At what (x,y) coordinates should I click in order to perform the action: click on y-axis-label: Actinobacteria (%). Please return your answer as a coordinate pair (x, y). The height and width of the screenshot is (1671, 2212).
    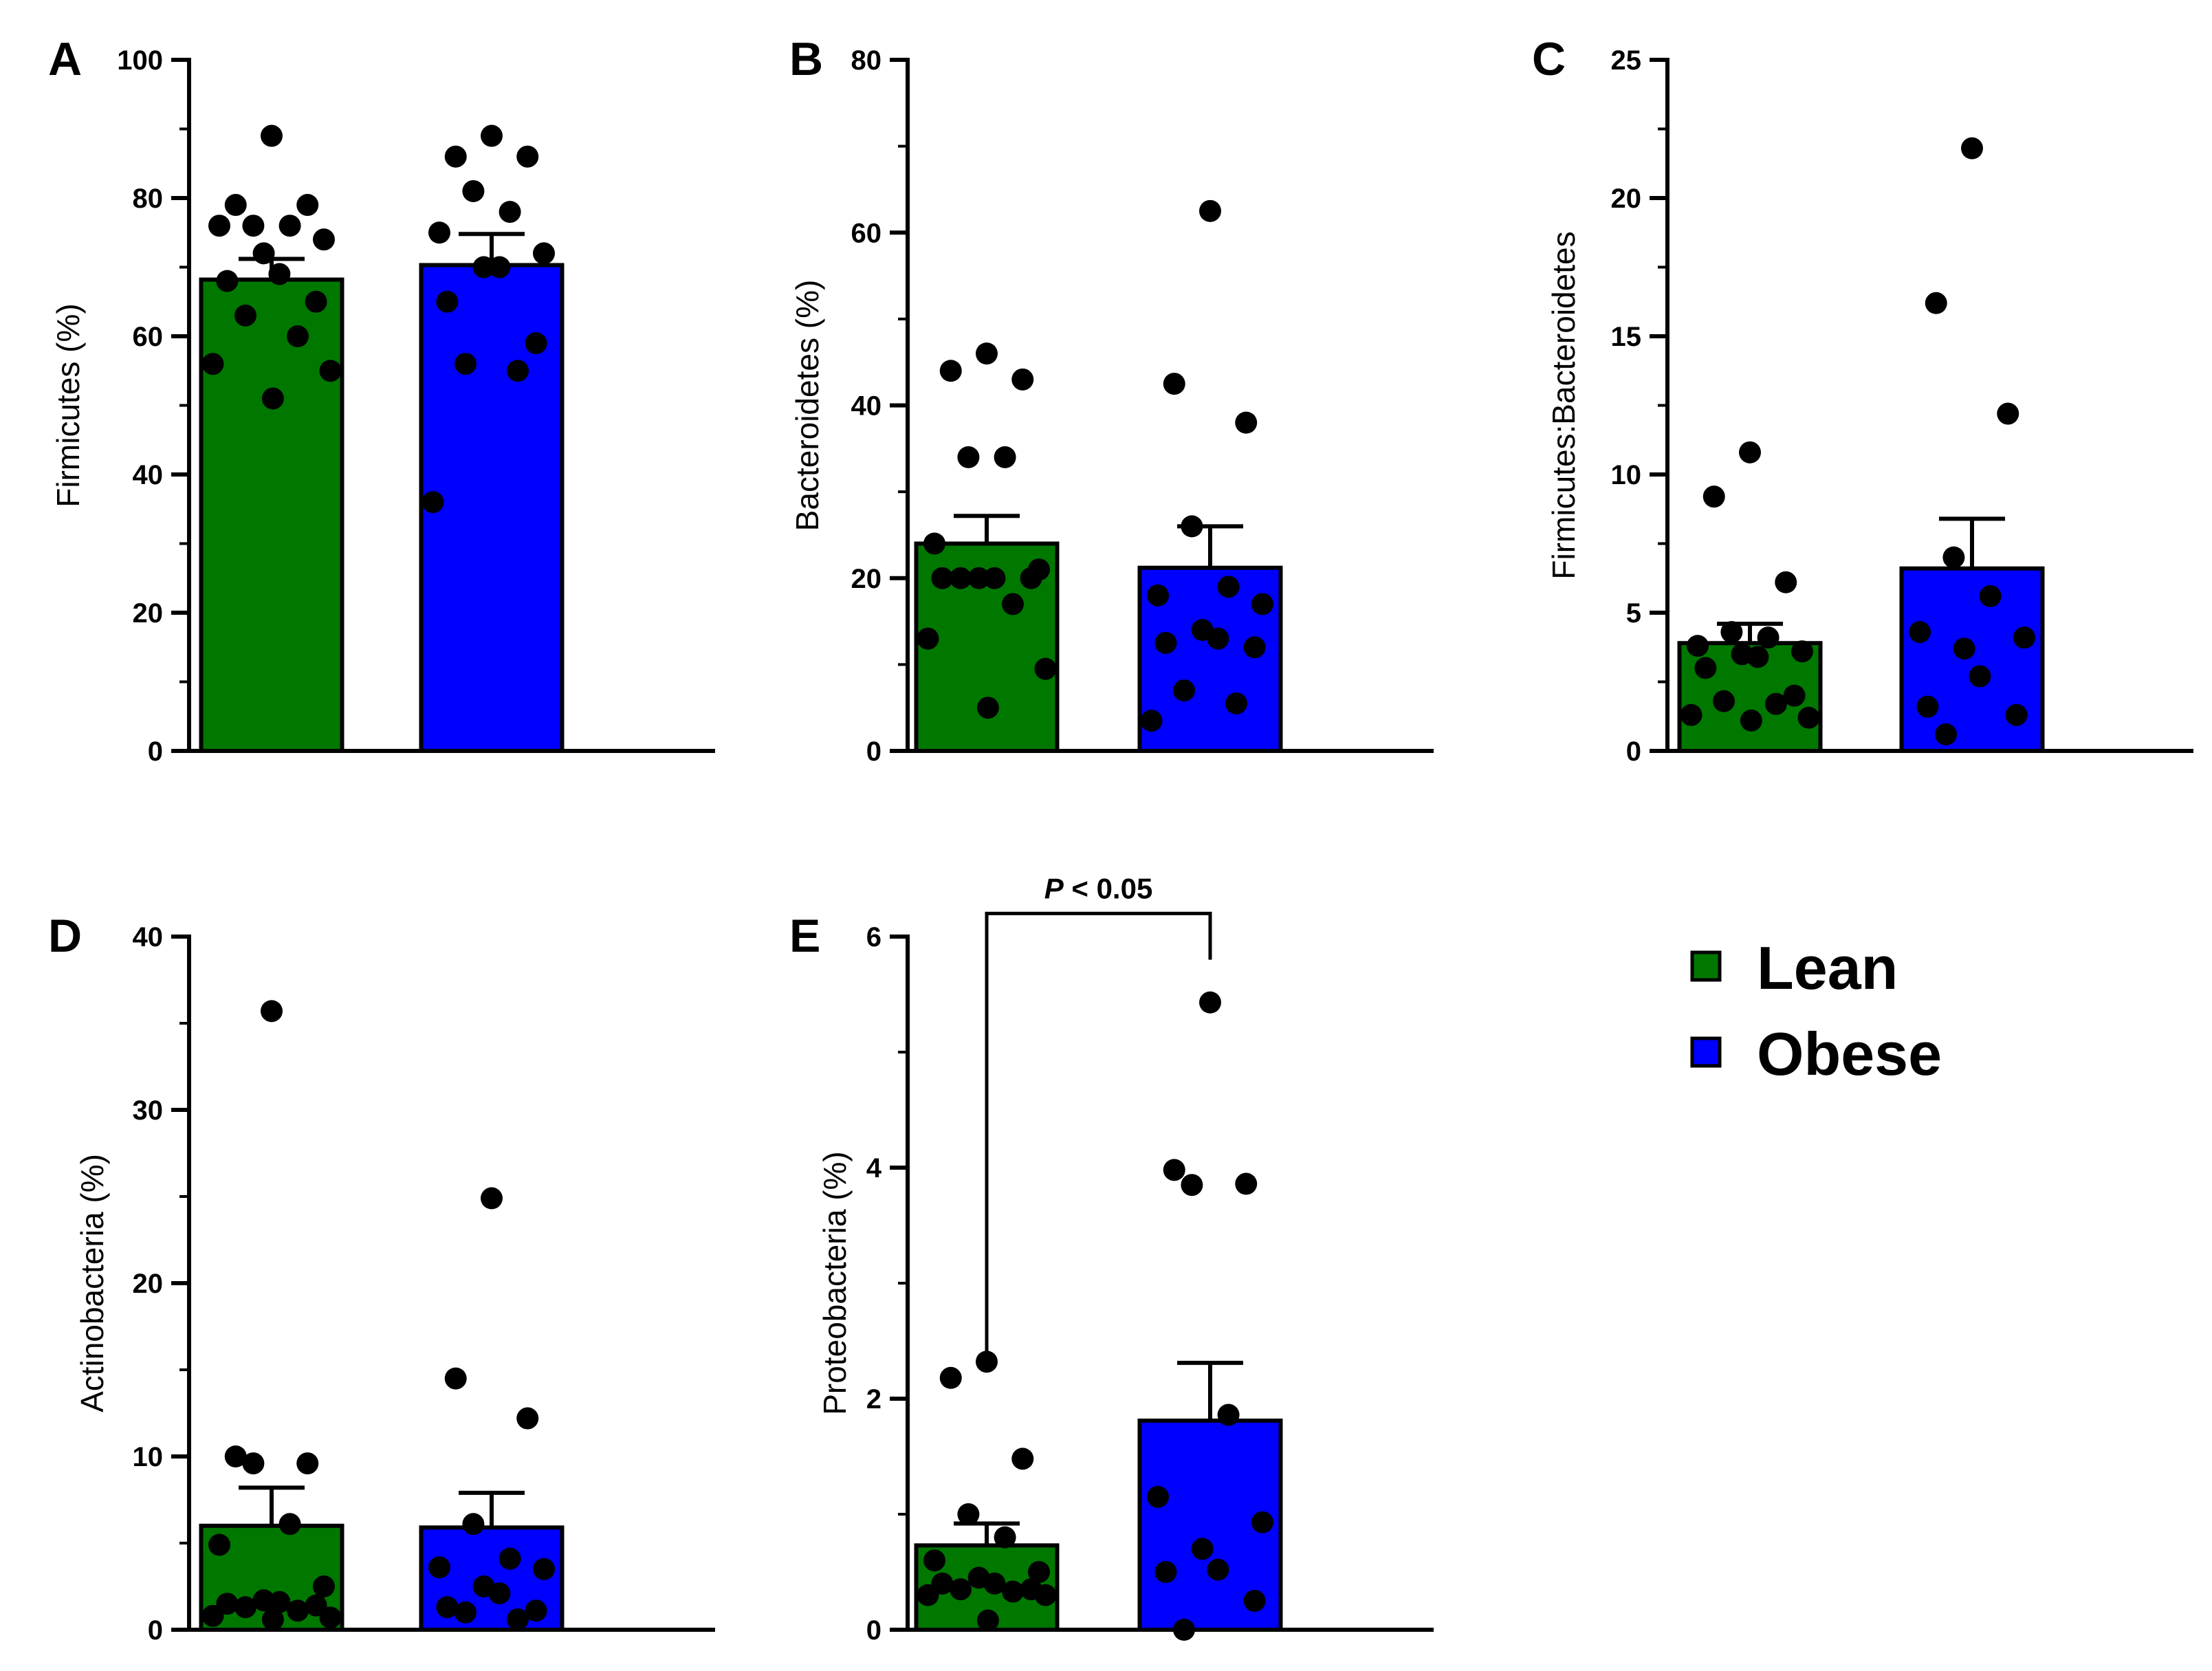
    Looking at the image, I should click on (92, 1283).